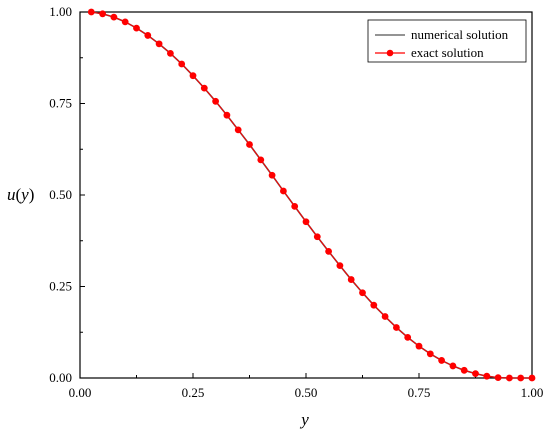 This screenshot has width=550, height=435. I want to click on y-tick-label: 0.00, so click(60, 377).